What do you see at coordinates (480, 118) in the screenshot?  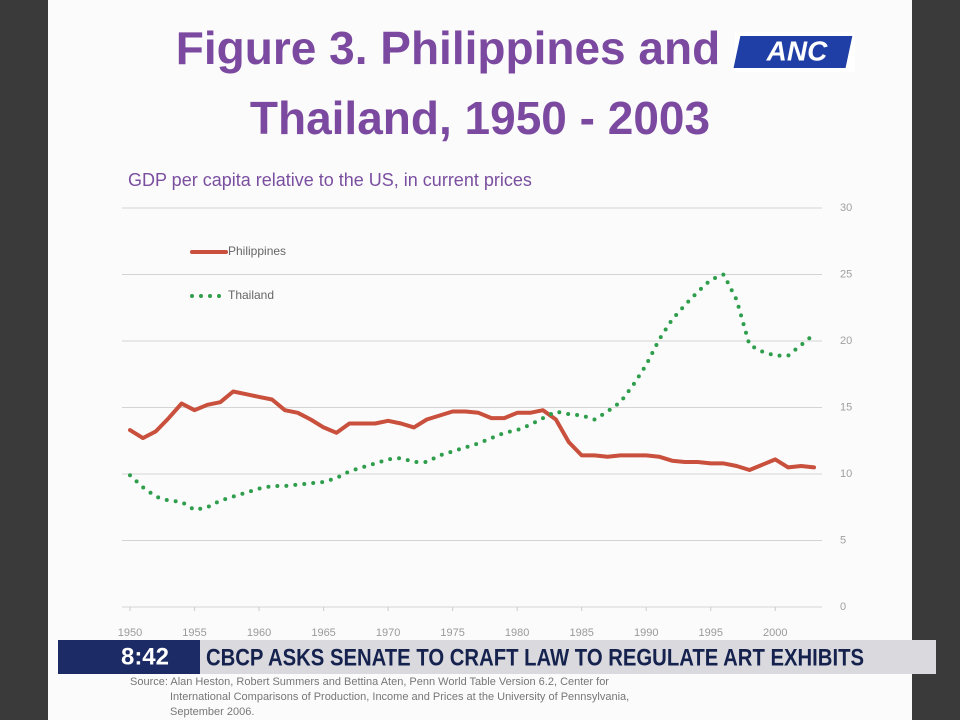 I see `title-line: Thailand, 1950 - 2003` at bounding box center [480, 118].